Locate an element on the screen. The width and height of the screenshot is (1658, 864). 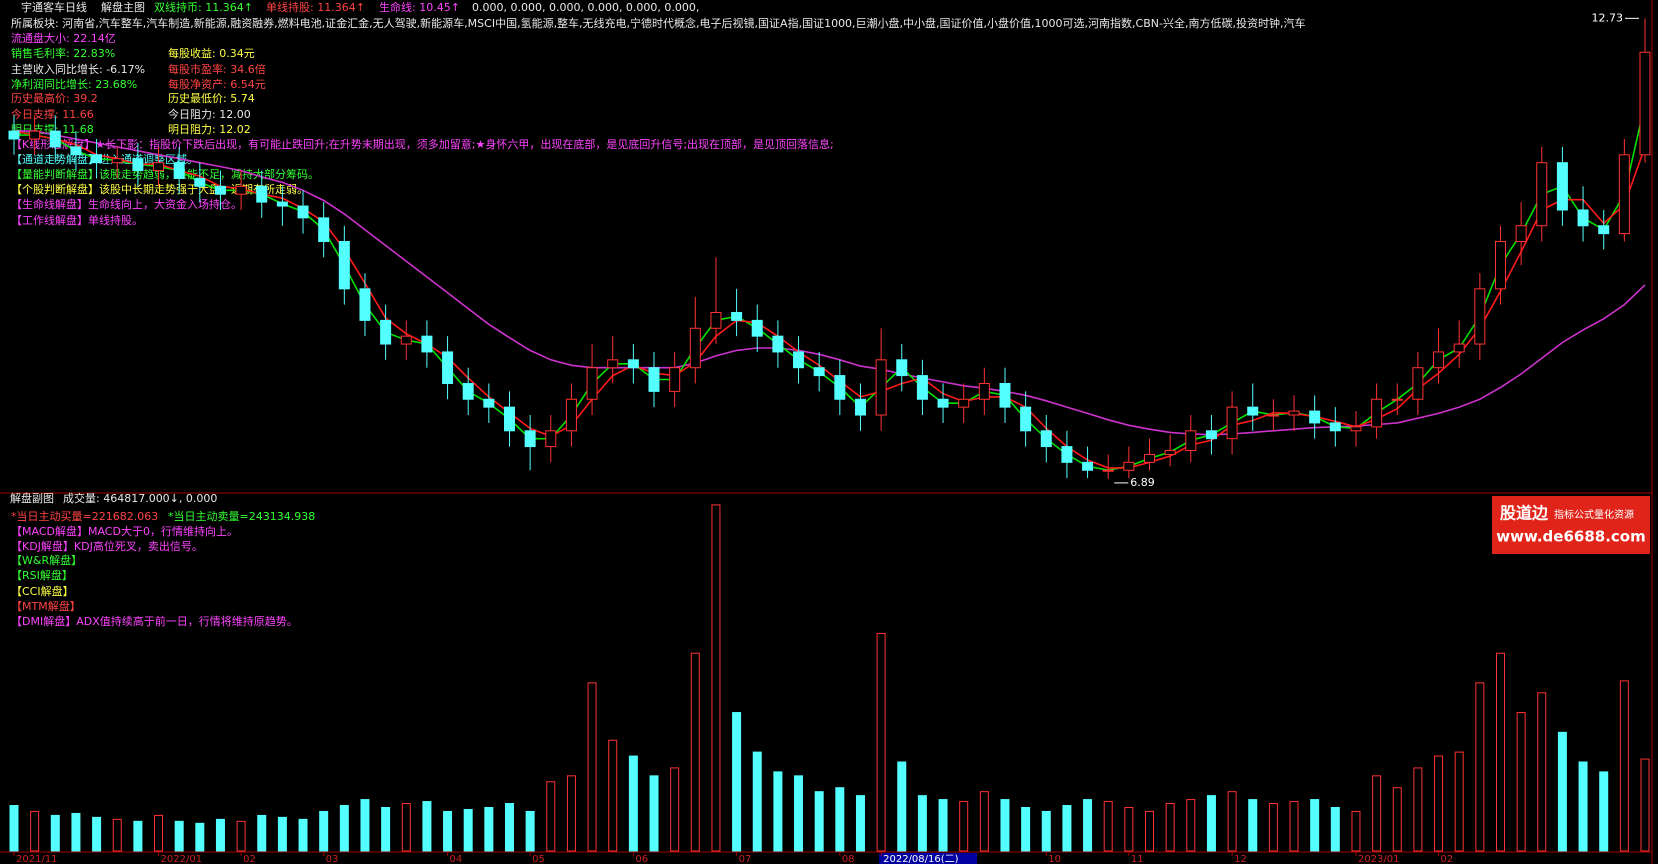
info-right: 每股收益: 0.34元 is located at coordinates (211, 53).